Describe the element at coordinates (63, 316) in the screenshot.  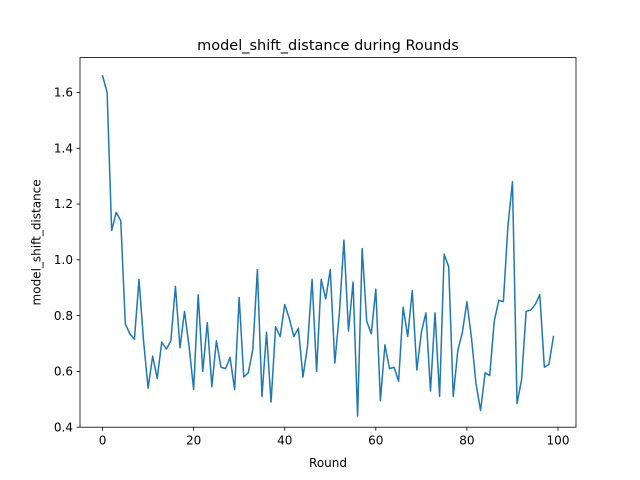
I see `y-tick-label: 0.8` at that location.